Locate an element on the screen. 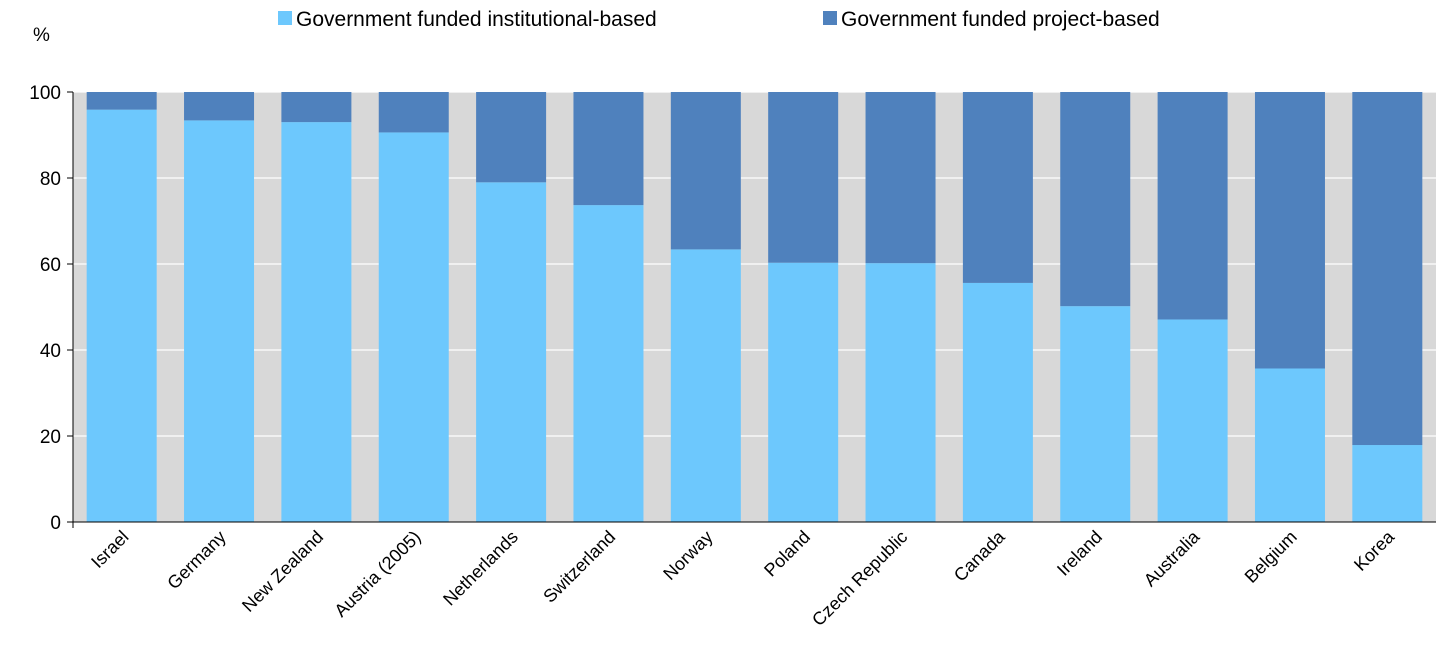  x-category-label-7: Poland is located at coordinates (787, 554).